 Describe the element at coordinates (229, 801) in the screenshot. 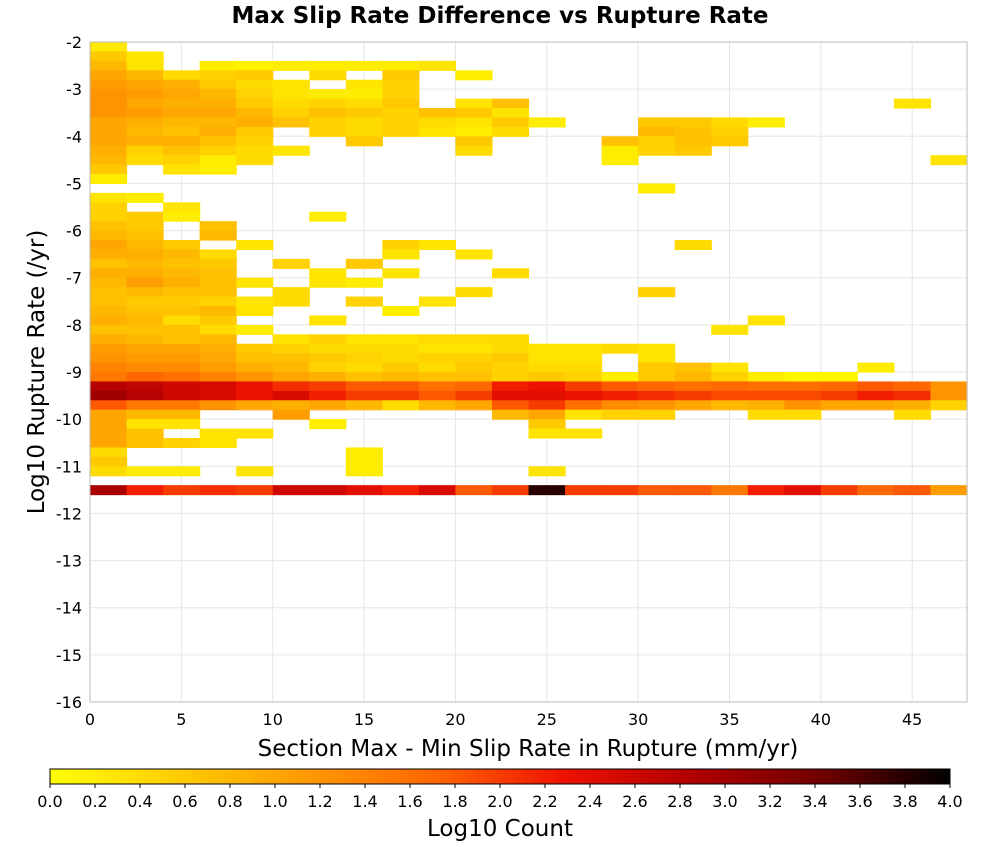

I see `colorbar-tick-label: 0.8` at that location.